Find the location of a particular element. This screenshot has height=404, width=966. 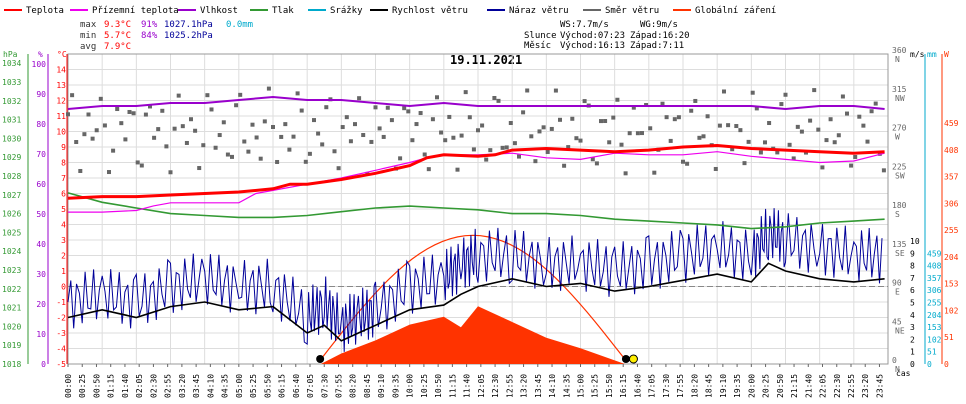

tick-label-wind-dir-name: NE is located at coordinates (900, 330).